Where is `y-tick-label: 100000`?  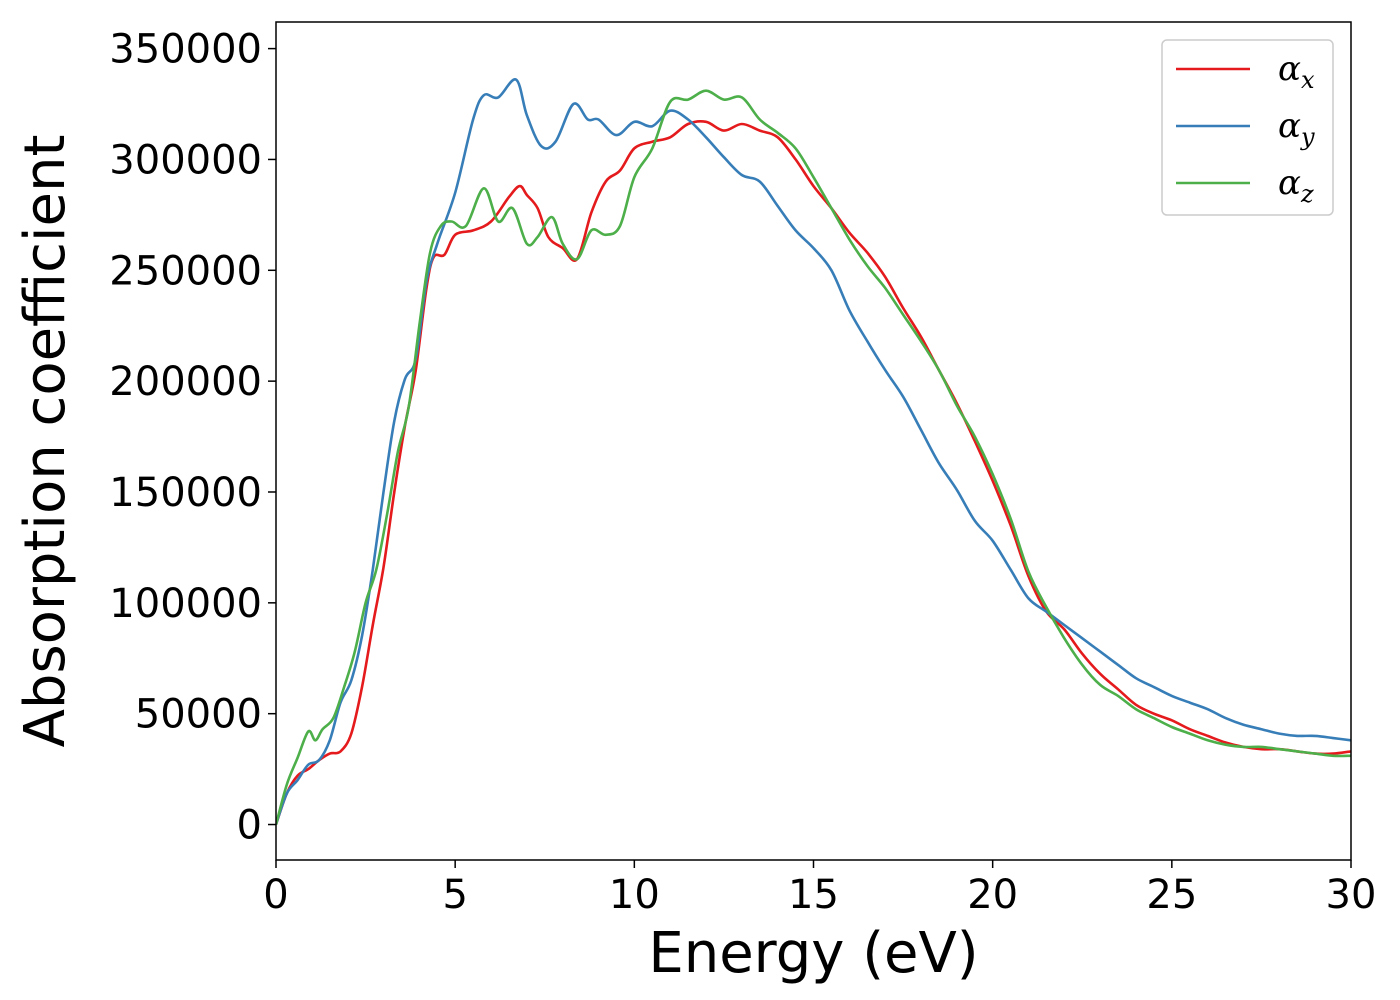 y-tick-label: 100000 is located at coordinates (185, 604).